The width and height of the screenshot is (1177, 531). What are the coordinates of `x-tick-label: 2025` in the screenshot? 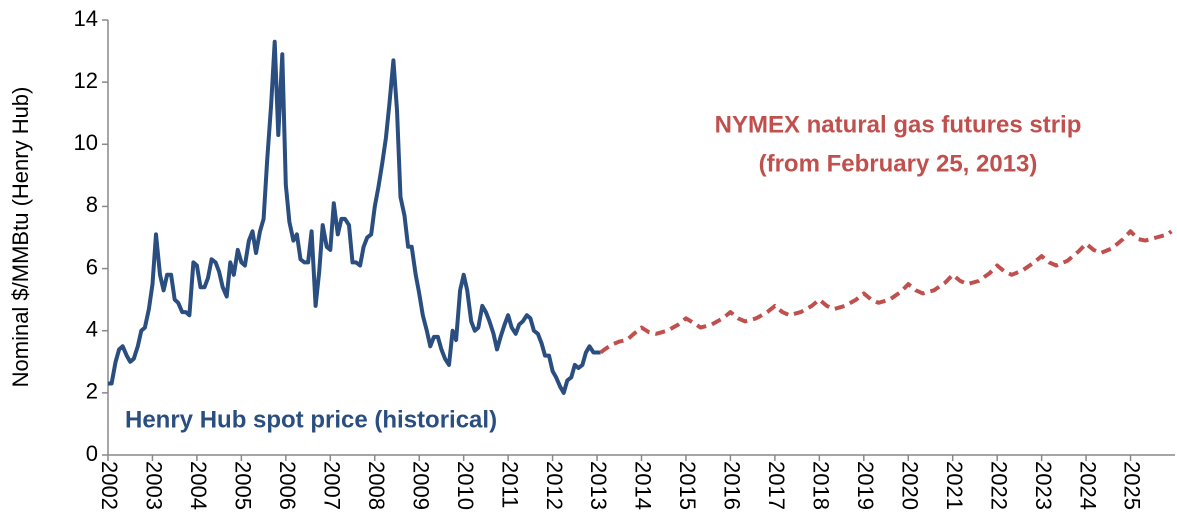 It's located at (1132, 485).